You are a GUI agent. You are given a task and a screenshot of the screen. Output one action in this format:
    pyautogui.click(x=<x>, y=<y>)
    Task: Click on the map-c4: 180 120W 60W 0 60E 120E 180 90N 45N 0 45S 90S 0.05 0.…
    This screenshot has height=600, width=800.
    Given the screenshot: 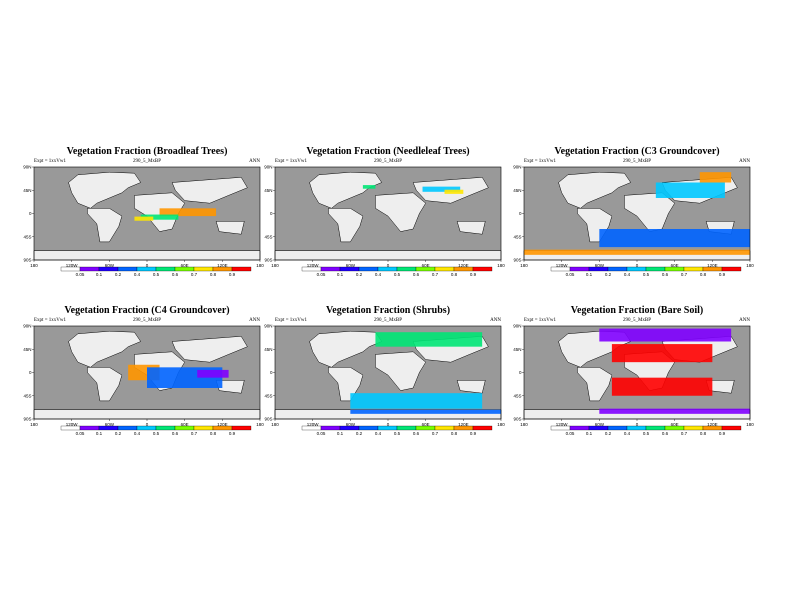 What is the action you would take?
    pyautogui.click(x=143, y=380)
    